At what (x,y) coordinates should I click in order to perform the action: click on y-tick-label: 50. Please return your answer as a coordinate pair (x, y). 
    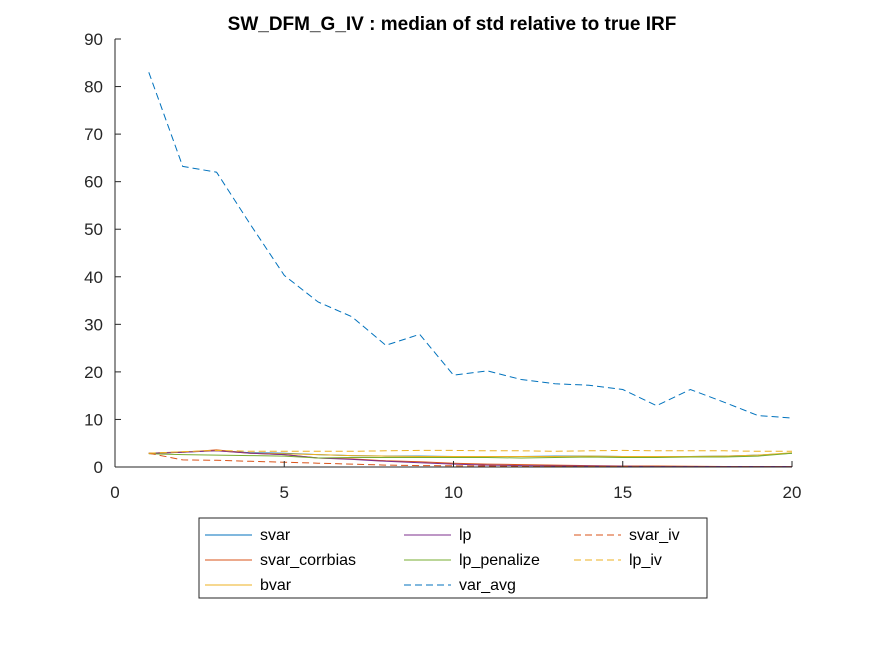
    Looking at the image, I should click on (93, 229).